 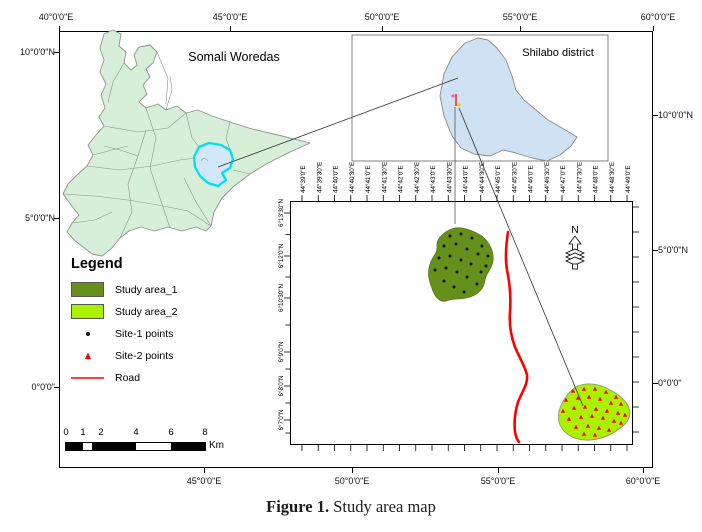 I want to click on site1-dot-icon, so click(x=87, y=334).